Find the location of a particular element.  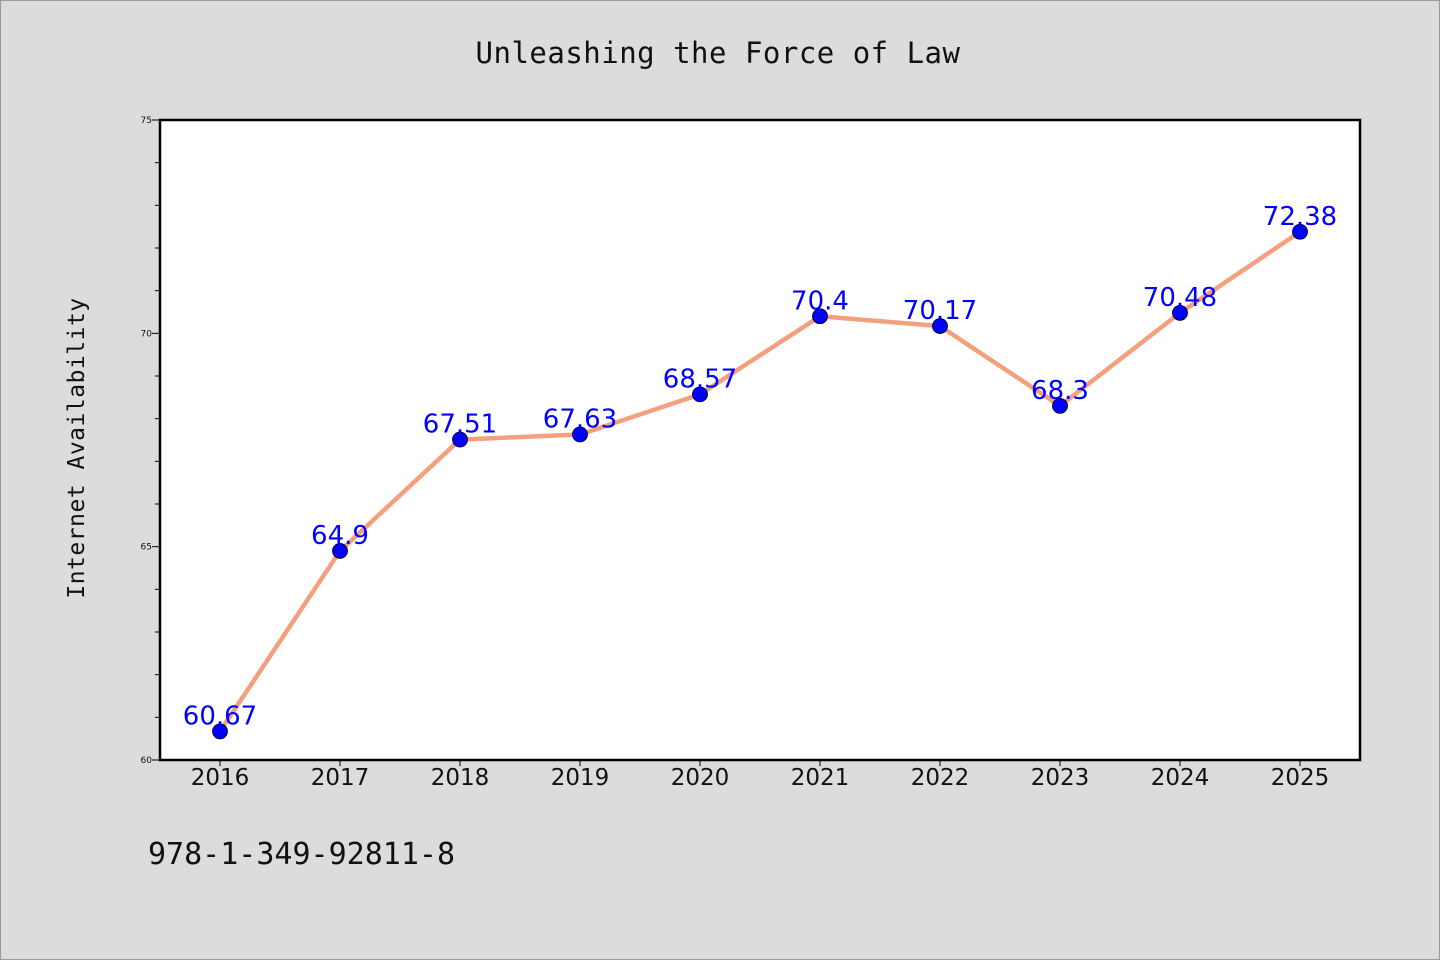

data-label: 67.63 is located at coordinates (580, 419).